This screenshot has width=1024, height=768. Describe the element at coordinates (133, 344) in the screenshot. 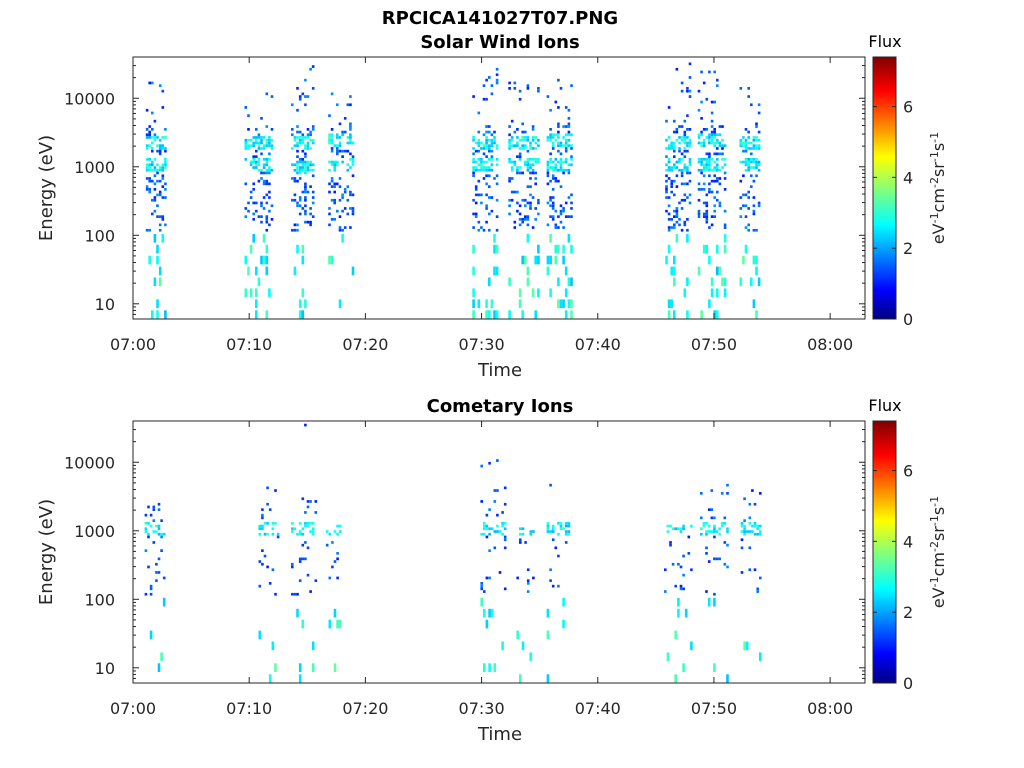

I see `x-tick-label: 07:00` at that location.